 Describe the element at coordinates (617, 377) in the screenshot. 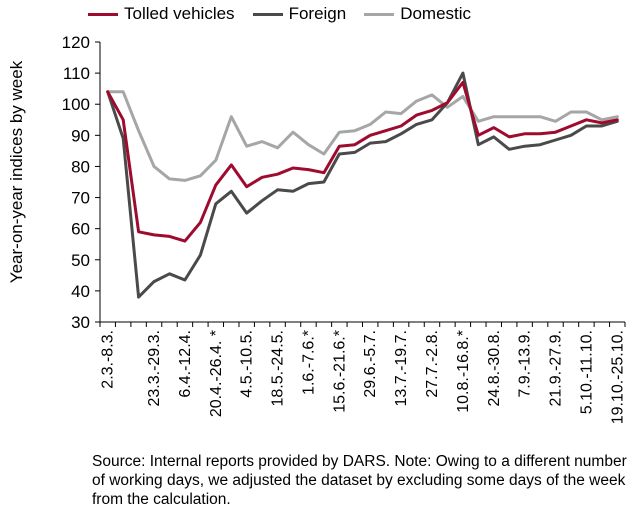

I see `x-tick-label: 19.10.-25.10.` at that location.